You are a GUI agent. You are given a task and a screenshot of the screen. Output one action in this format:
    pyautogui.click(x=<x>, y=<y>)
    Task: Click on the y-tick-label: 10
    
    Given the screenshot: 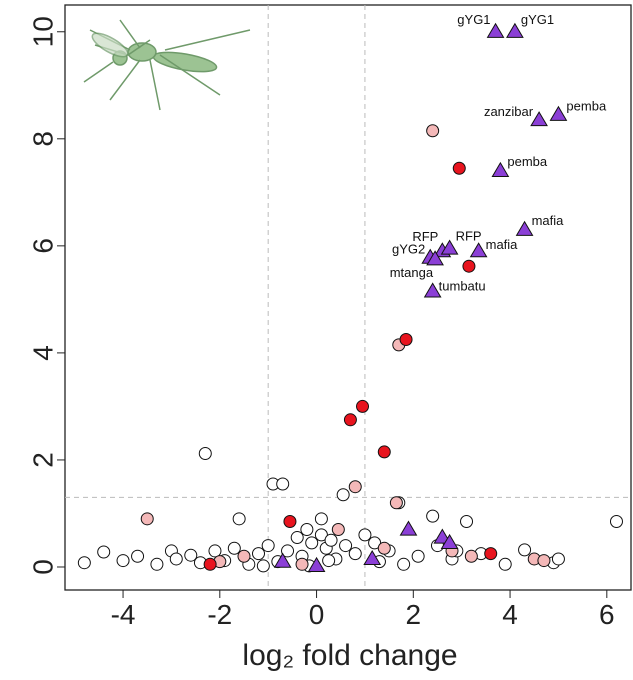 What is the action you would take?
    pyautogui.click(x=42, y=31)
    